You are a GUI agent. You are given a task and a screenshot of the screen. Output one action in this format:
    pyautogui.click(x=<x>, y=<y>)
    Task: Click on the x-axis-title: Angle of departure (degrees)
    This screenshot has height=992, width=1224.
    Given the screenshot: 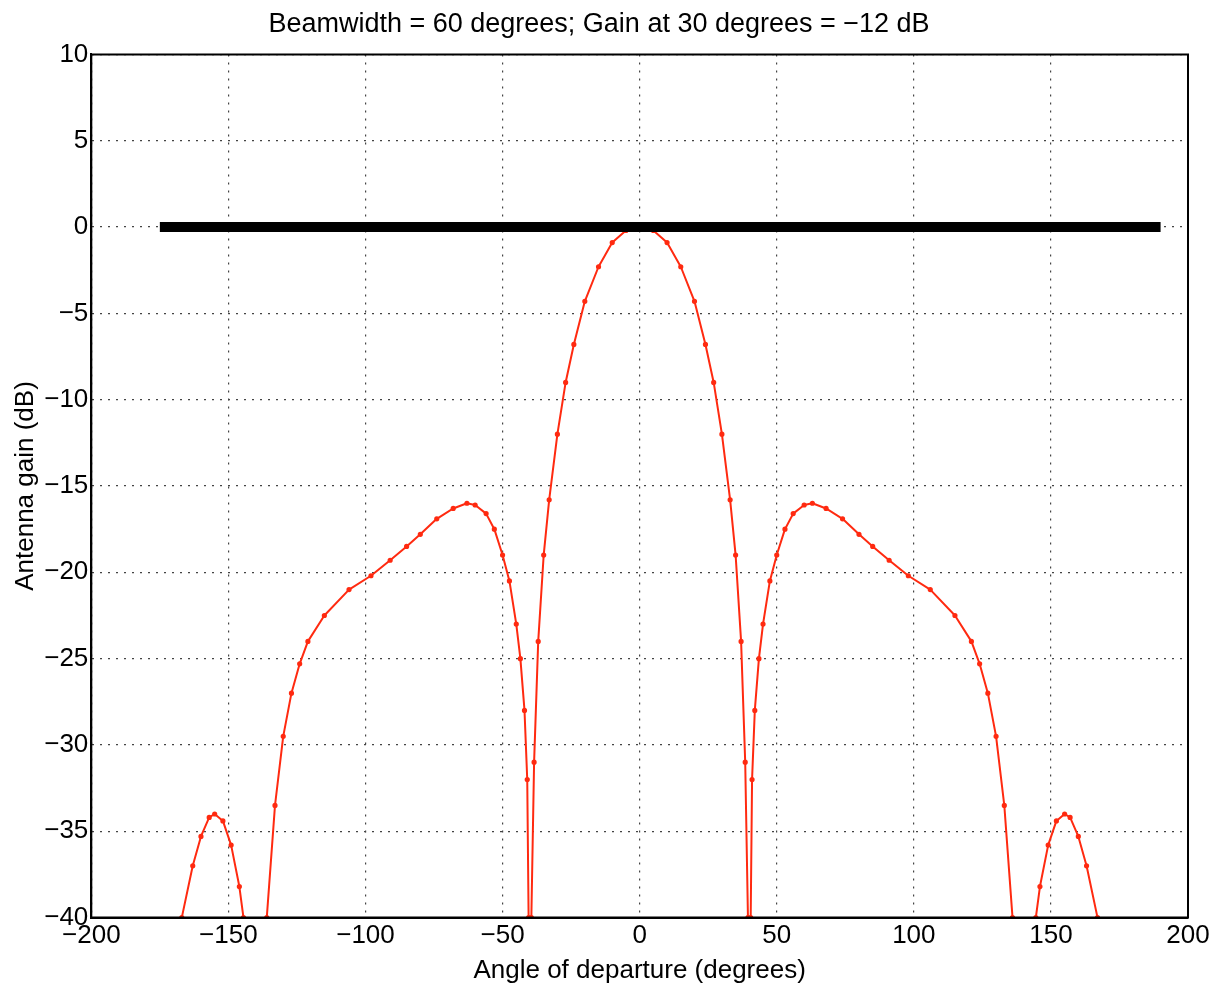 What is the action you would take?
    pyautogui.click(x=639, y=968)
    